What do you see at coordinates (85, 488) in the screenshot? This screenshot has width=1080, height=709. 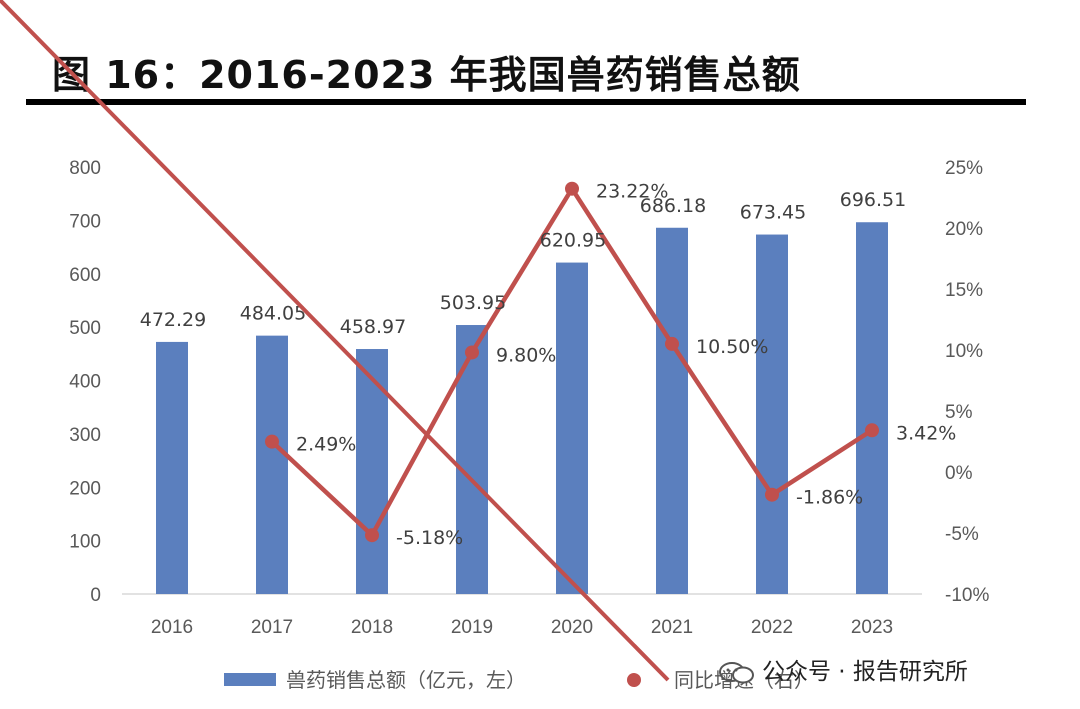 I see `y-left-tick-label: 200` at bounding box center [85, 488].